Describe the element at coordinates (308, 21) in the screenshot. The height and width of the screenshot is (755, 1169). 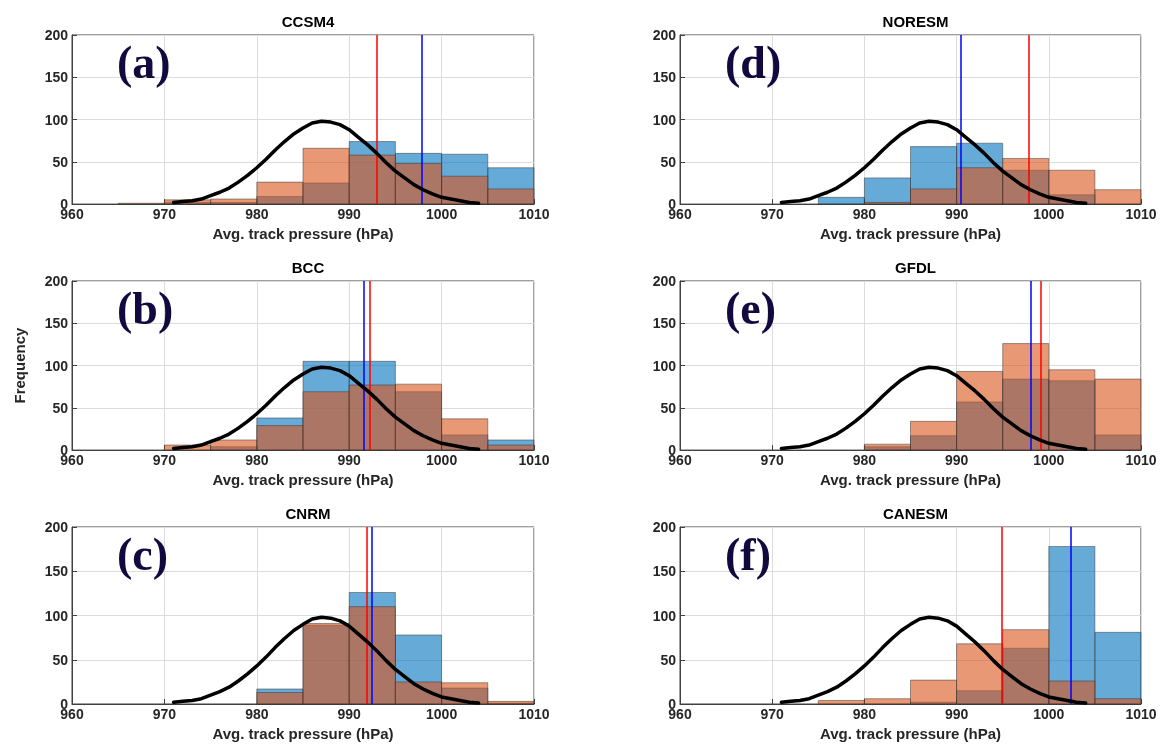
I see `chart-title: CCSM4` at that location.